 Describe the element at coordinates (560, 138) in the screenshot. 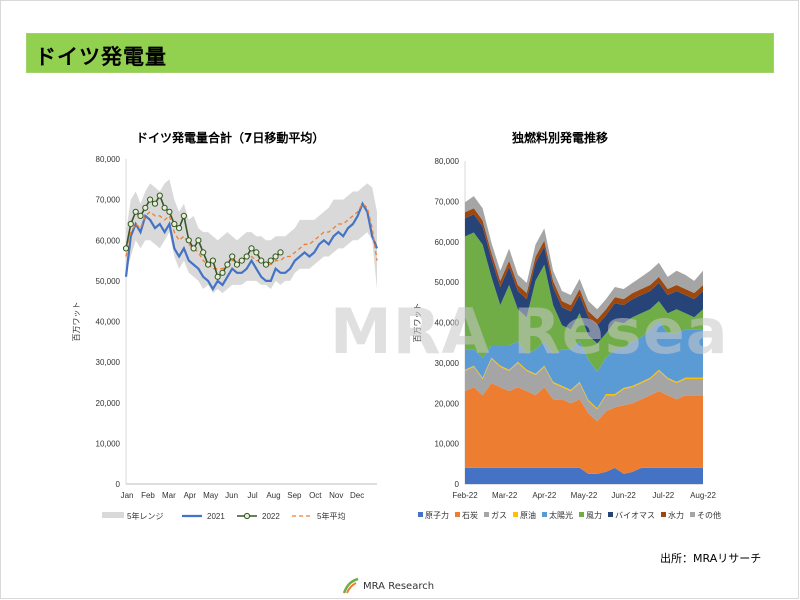

I see `chart-title-fuel: 独燃料別発電推移` at that location.